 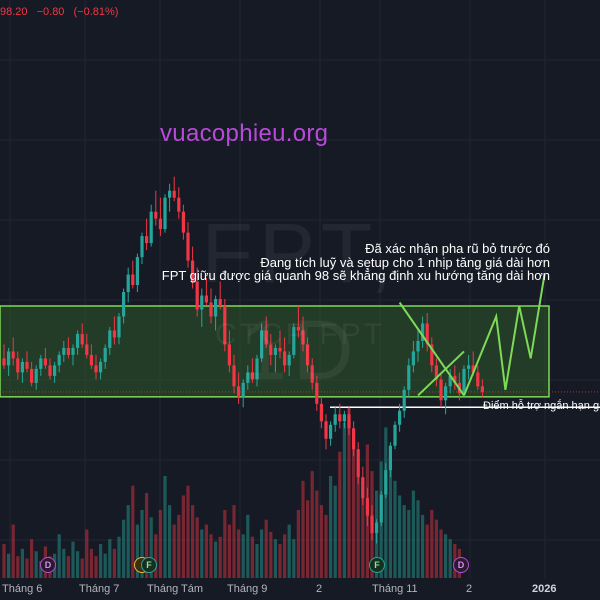 What do you see at coordinates (441, 373) in the screenshot?
I see `triangle-lower-edge` at bounding box center [441, 373].